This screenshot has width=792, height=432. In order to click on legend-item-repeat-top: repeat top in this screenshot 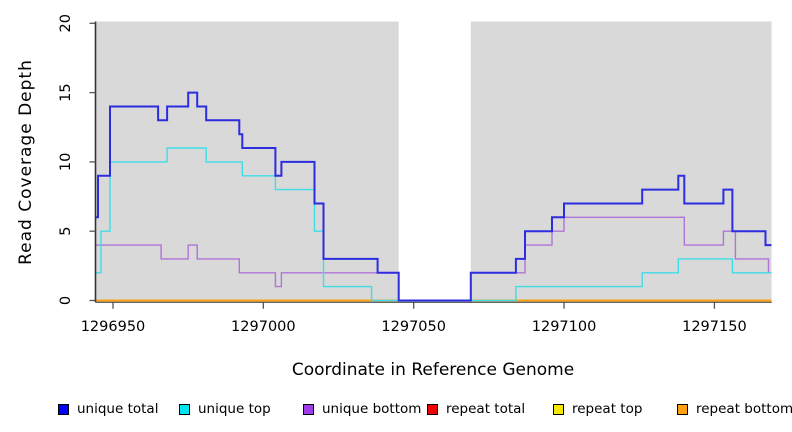, I will do `click(597, 409)`.